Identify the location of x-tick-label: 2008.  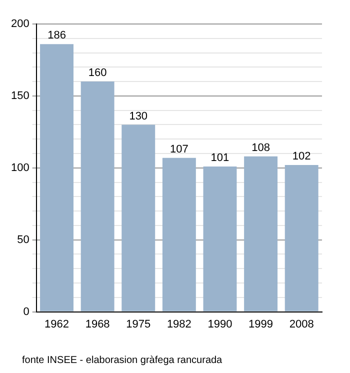
(301, 324).